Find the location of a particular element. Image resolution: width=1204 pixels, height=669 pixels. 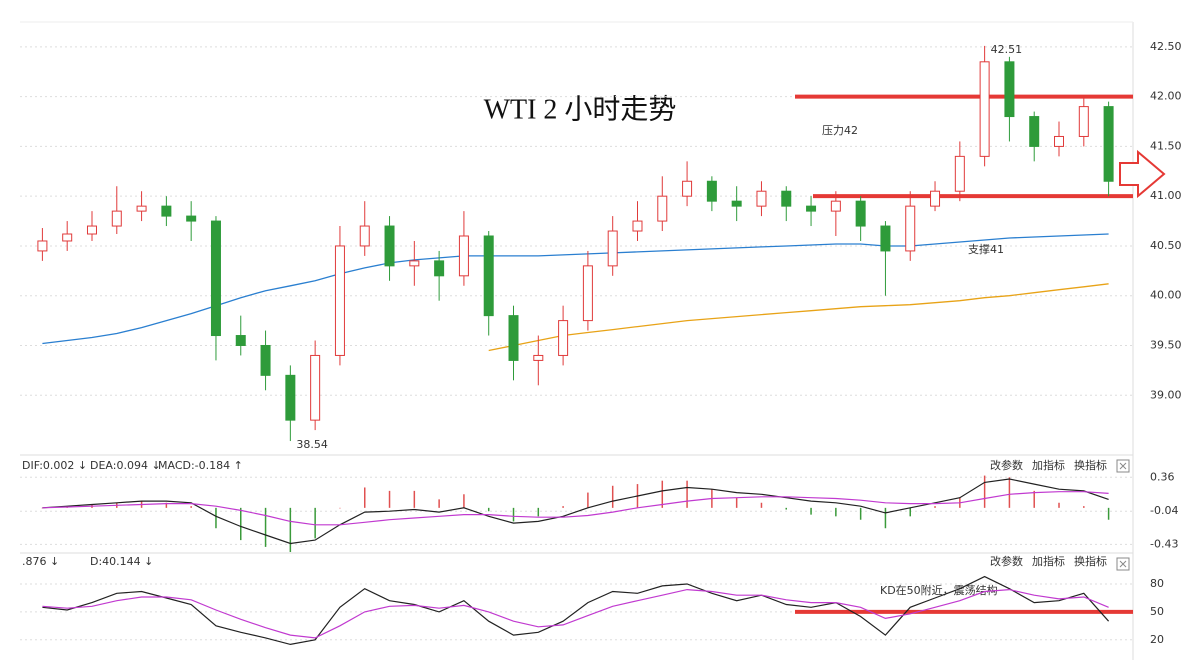

y-tick-label: 41.50 is located at coordinates (1166, 145).